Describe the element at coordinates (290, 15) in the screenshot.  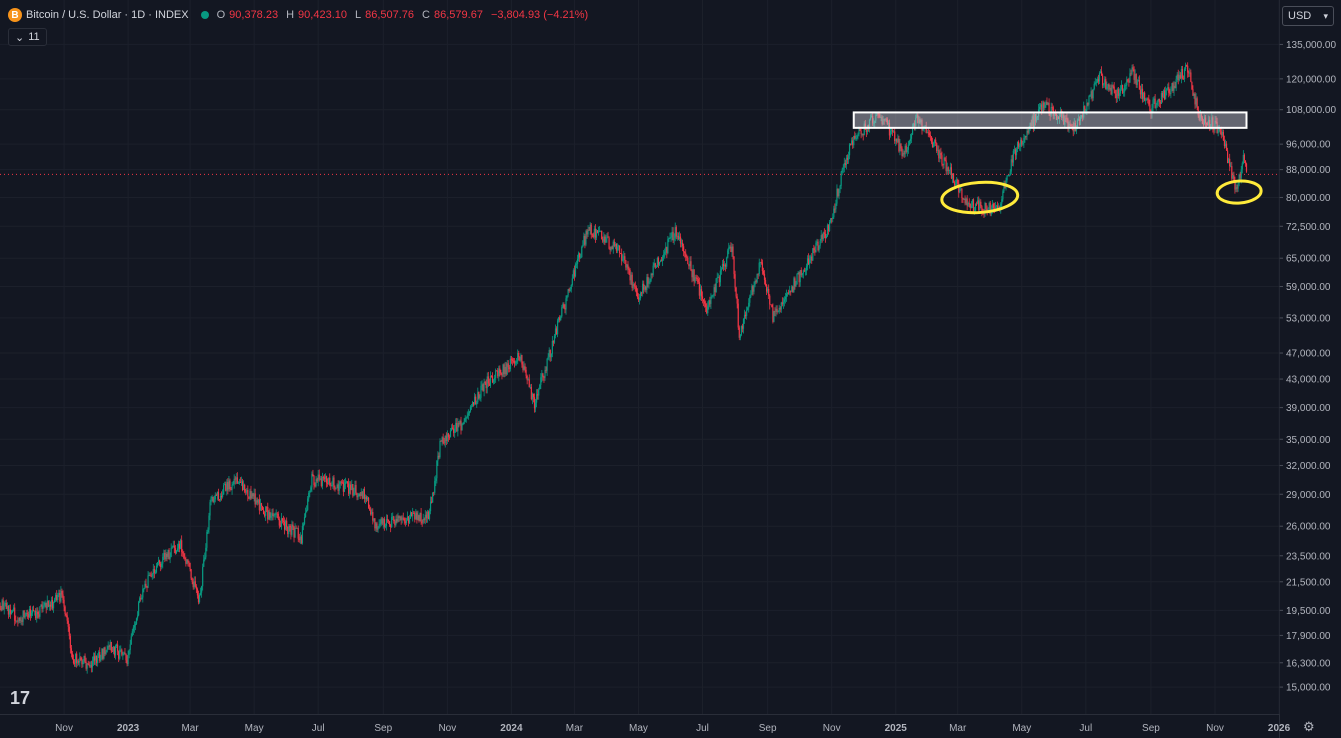
I see `high-key: H` at that location.